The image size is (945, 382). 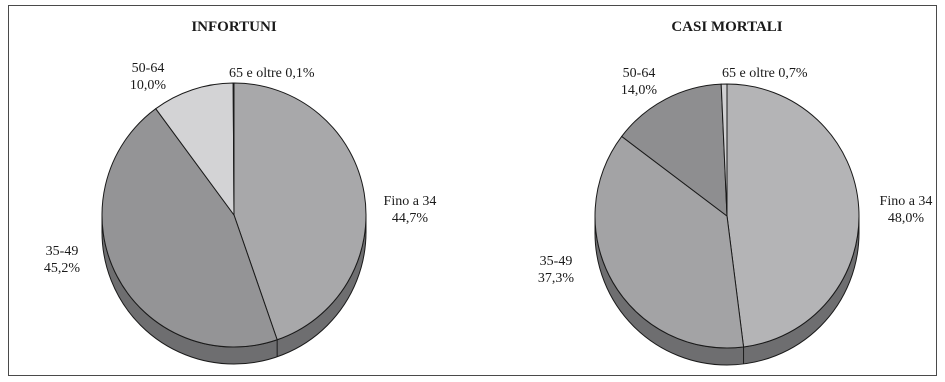 I want to click on chart-title: CASI MORTALI, so click(x=726, y=27).